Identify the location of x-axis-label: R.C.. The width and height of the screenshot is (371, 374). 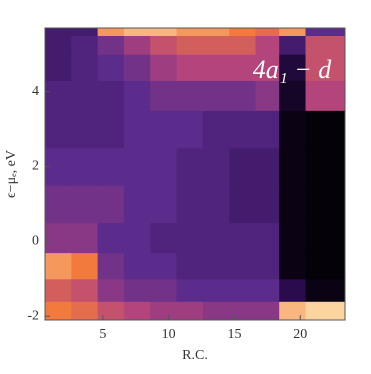
(195, 355).